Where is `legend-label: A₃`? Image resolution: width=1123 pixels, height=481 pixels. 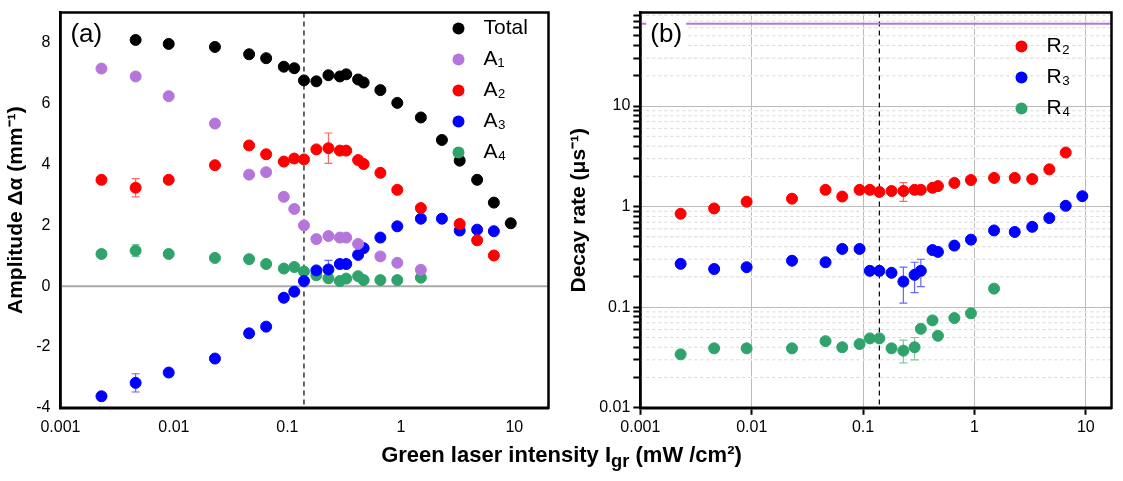
legend-label: A₃ is located at coordinates (495, 120).